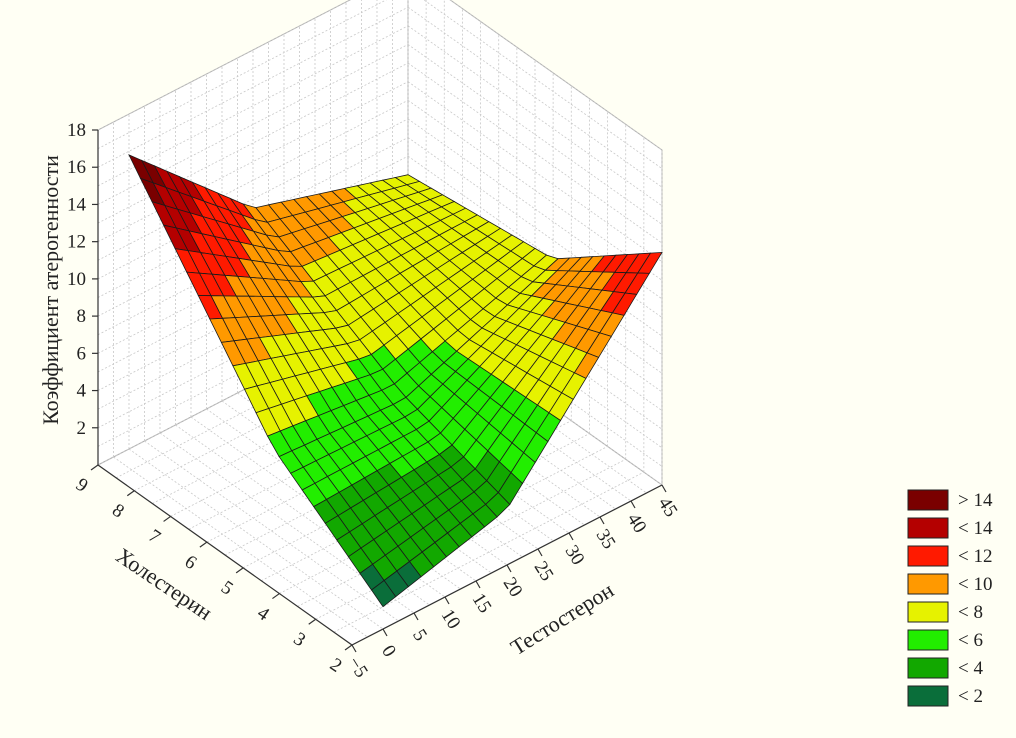 This screenshot has height=738, width=1016. I want to click on y-tick-label: 4, so click(263, 614).